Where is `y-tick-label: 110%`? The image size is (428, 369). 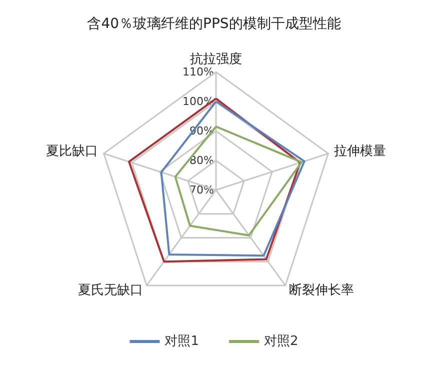
y-tick-label: 110% is located at coordinates (198, 72).